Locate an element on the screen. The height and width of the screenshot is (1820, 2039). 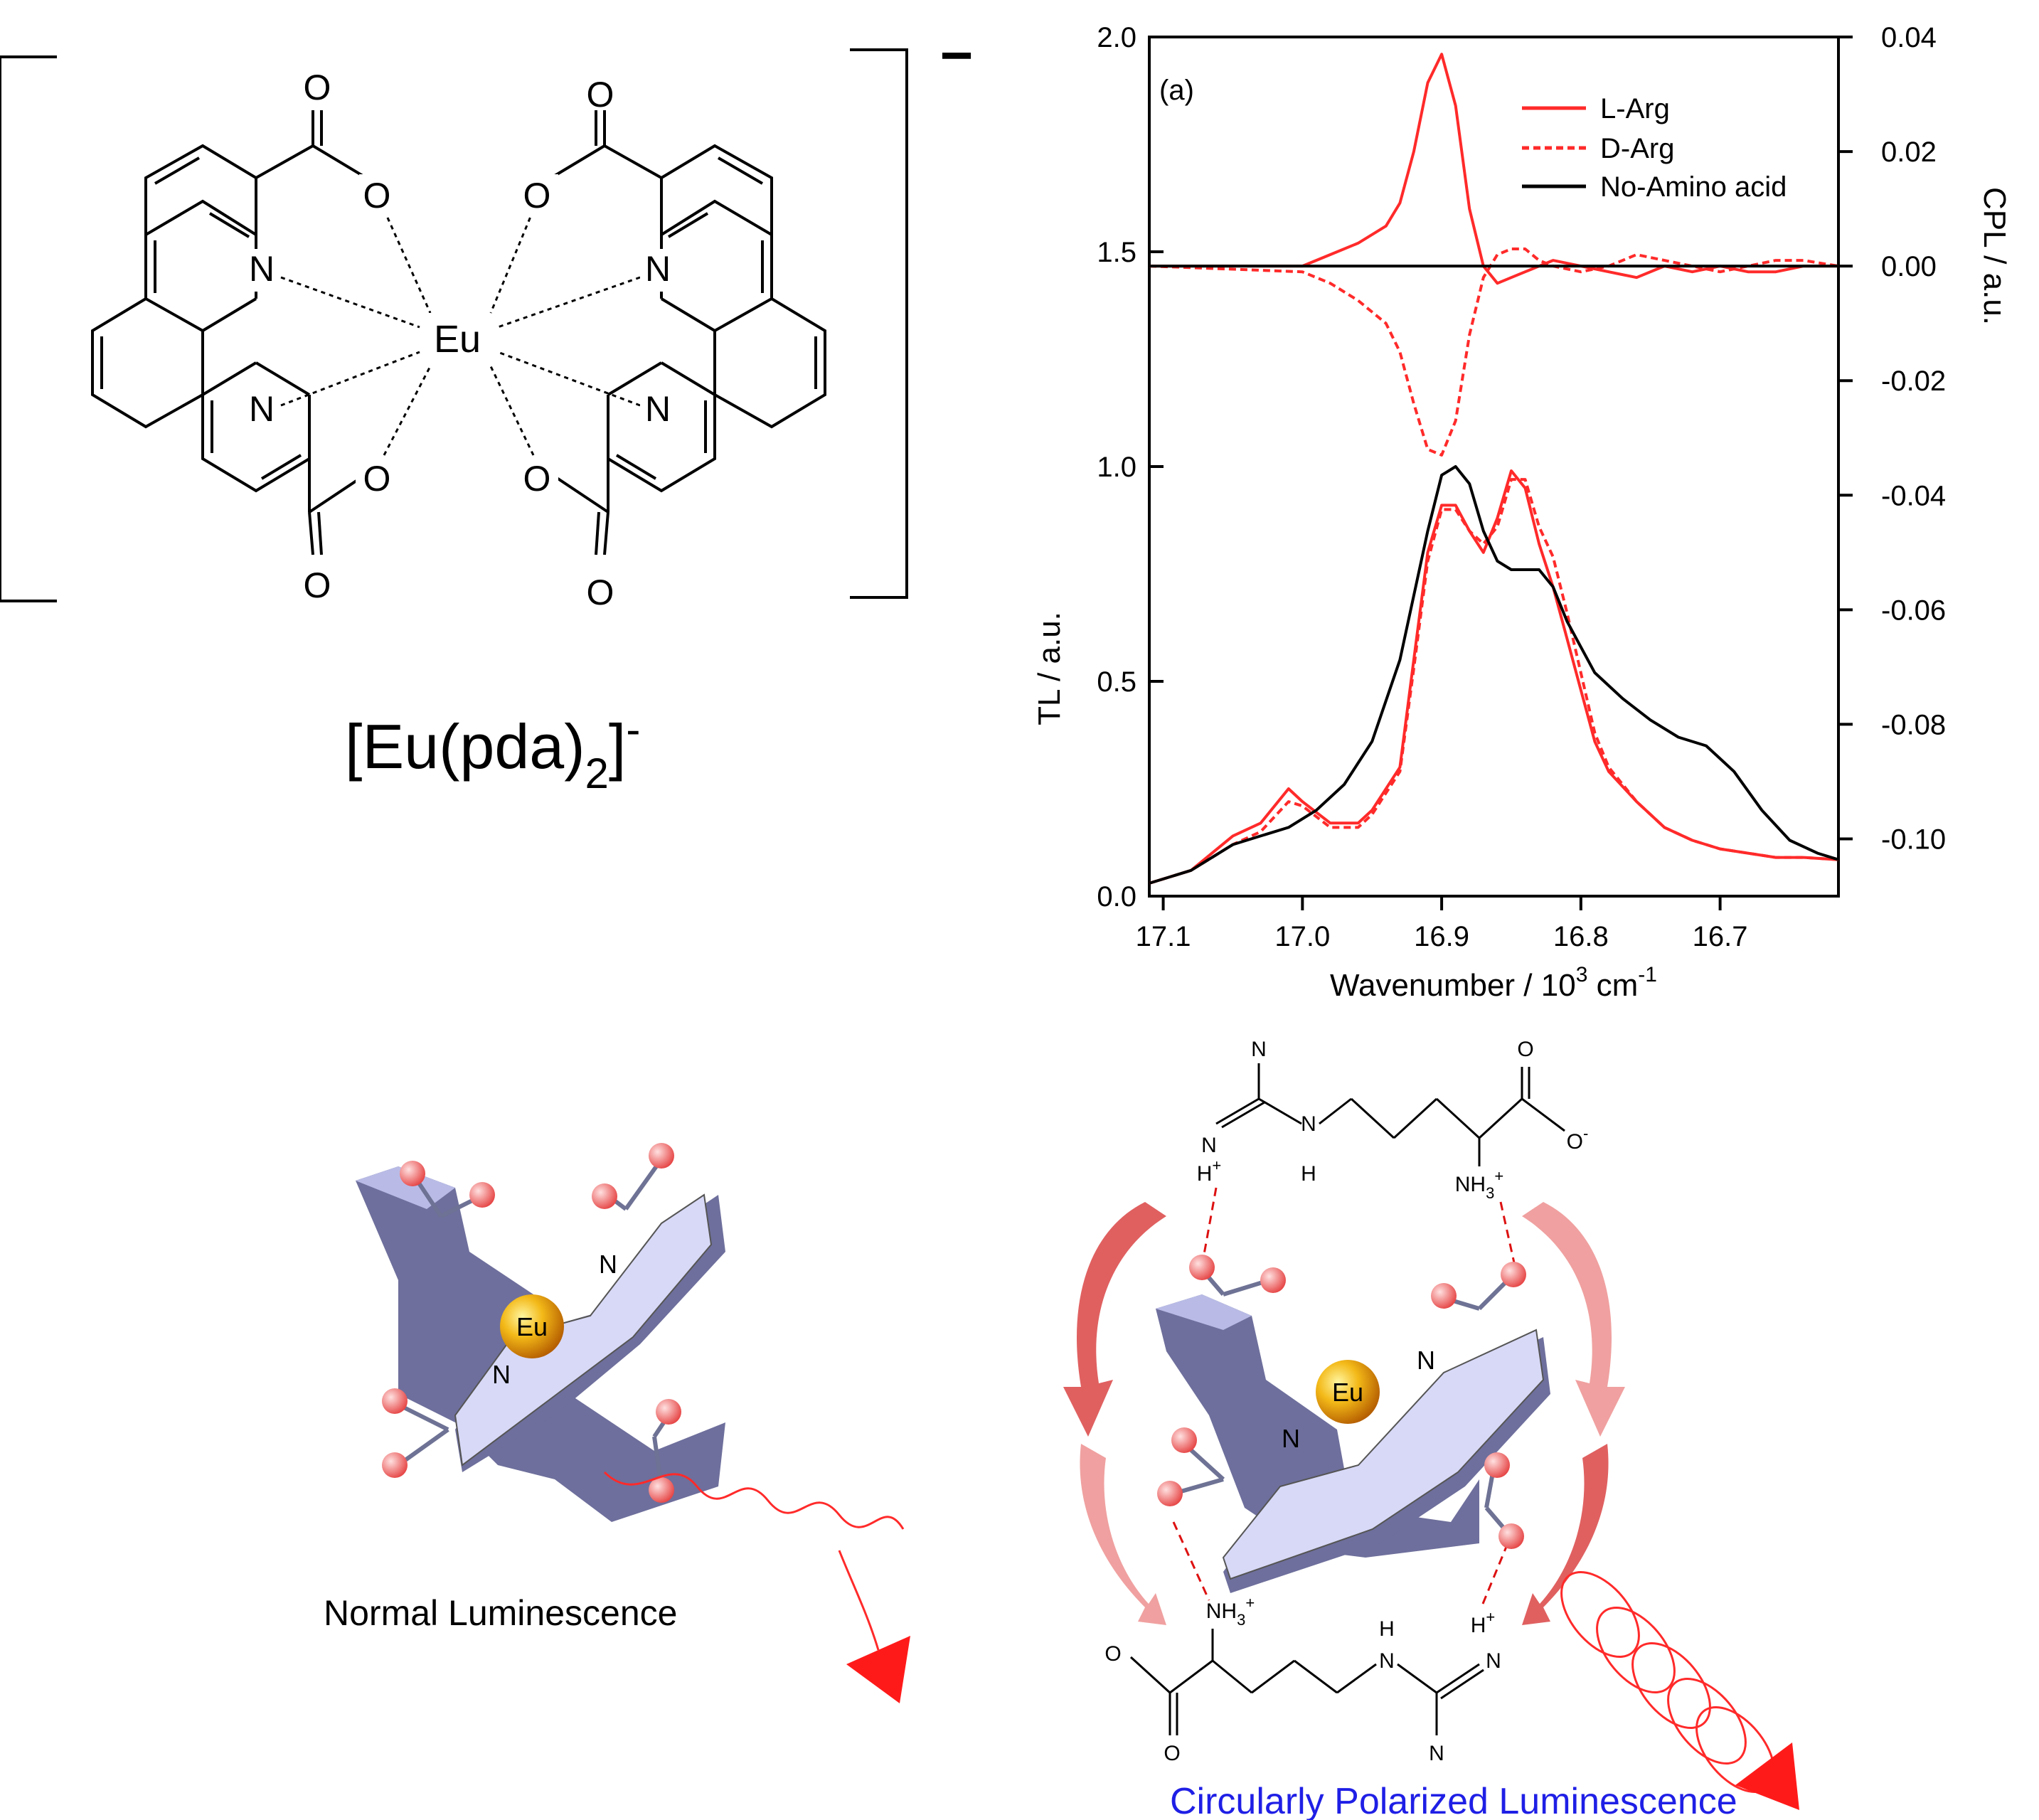
cpl-series-layer is located at coordinates (1494, 255).